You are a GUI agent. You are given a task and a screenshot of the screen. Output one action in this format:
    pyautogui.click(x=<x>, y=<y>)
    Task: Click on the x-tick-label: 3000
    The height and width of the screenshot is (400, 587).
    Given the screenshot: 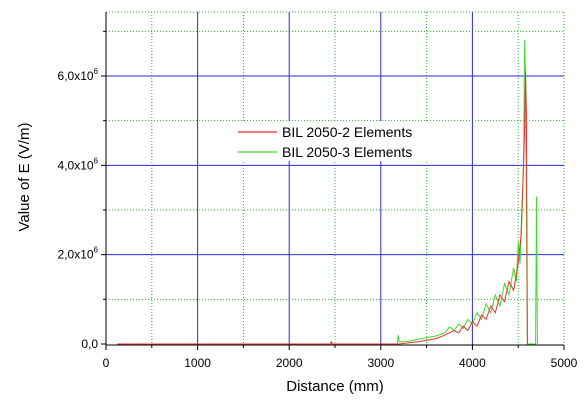 What is the action you would take?
    pyautogui.click(x=380, y=363)
    